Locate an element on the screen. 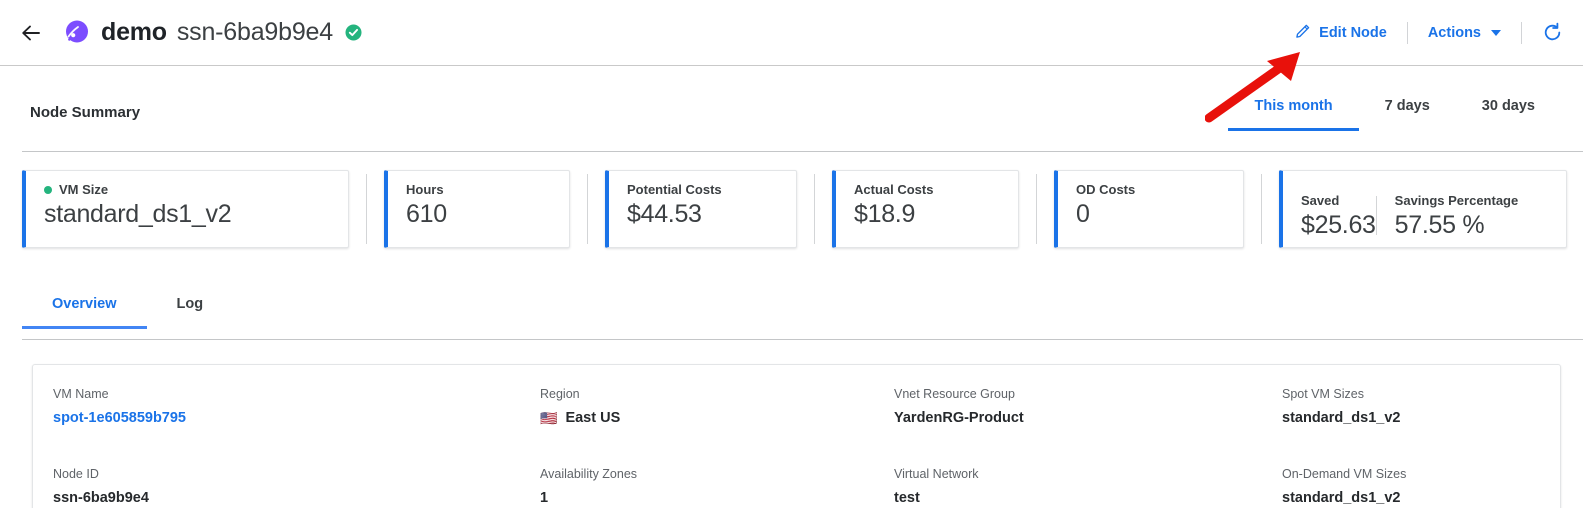  actions-dropdown: Actions is located at coordinates (1464, 33).